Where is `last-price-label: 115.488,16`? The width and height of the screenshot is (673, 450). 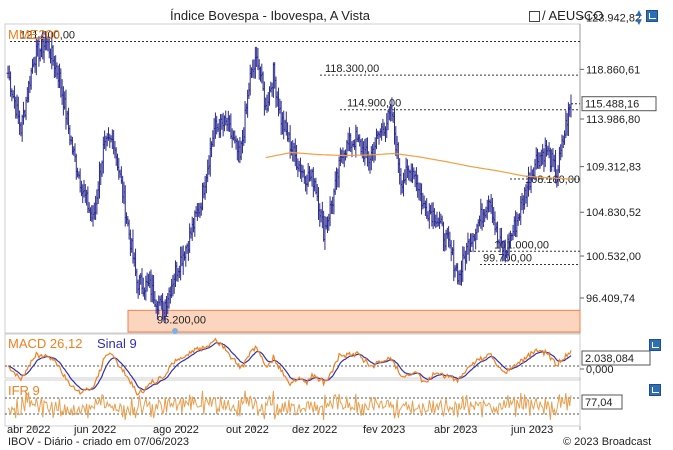 last-price-label: 115.488,16 is located at coordinates (612, 105).